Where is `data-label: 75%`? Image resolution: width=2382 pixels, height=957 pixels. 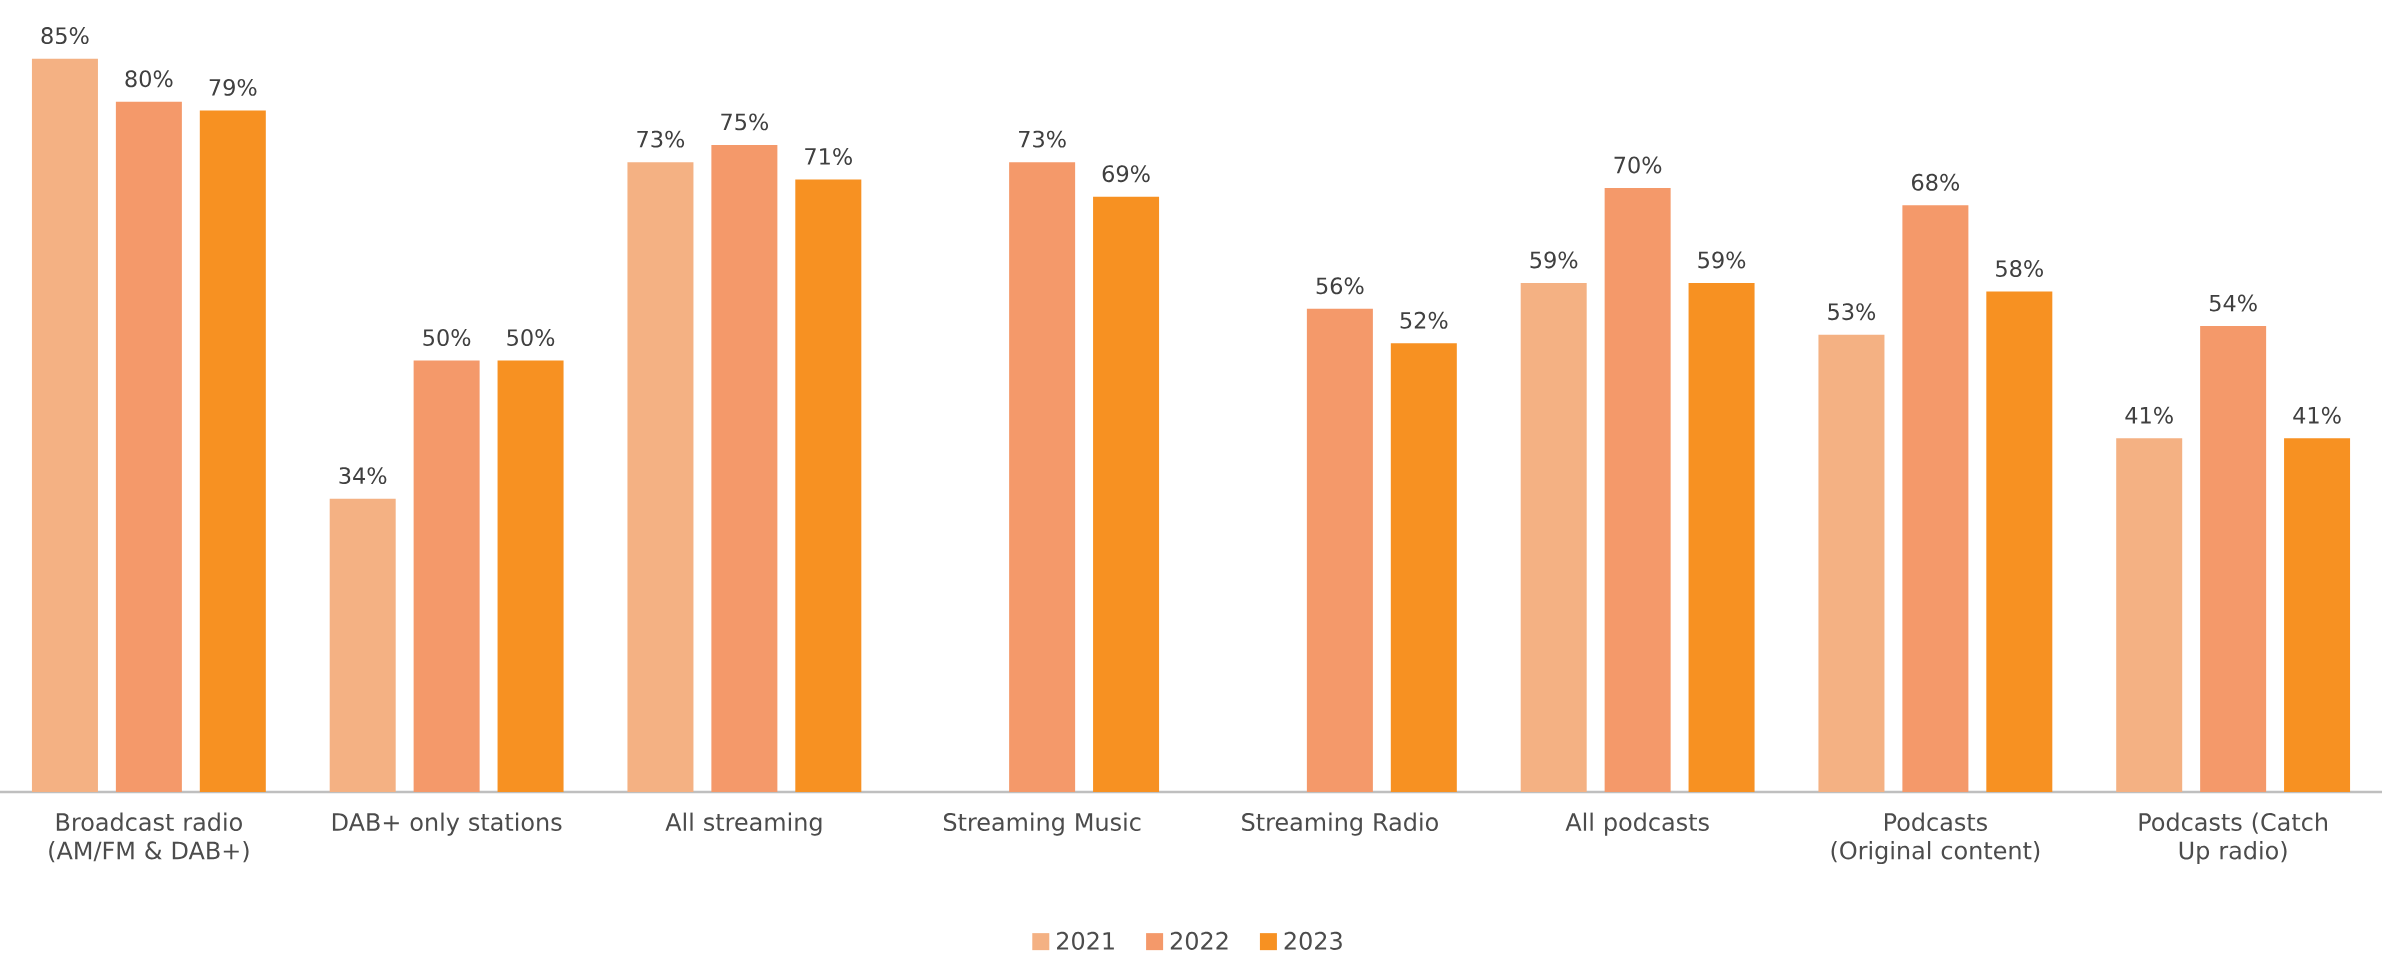
data-label: 75% is located at coordinates (745, 122).